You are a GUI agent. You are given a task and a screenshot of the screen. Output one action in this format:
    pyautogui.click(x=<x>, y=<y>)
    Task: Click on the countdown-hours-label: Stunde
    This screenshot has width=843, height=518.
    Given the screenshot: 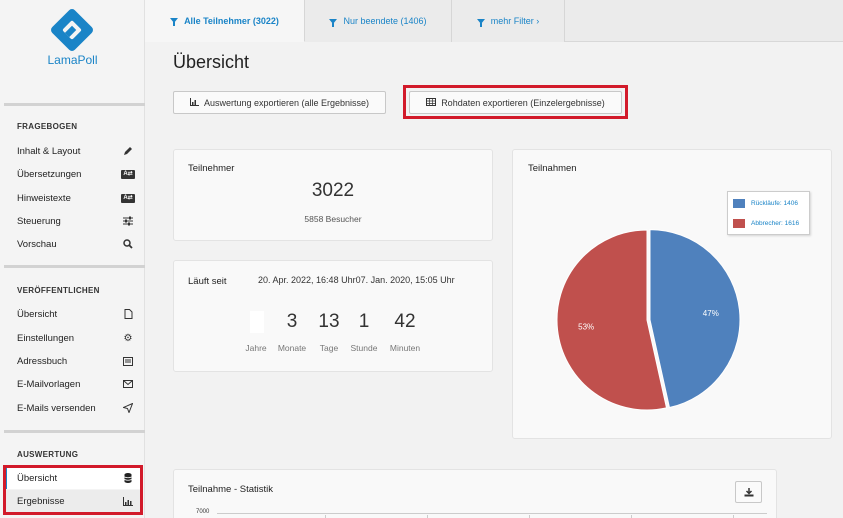 What is the action you would take?
    pyautogui.click(x=364, y=348)
    